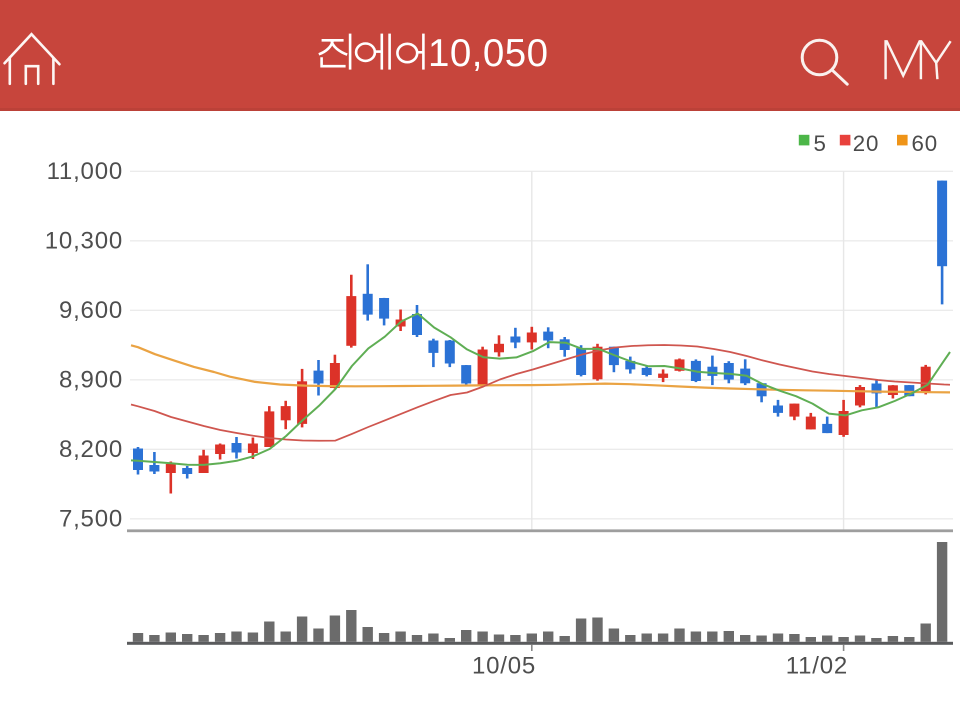 The image size is (960, 705). I want to click on svg-text: 9,600, so click(91, 310).